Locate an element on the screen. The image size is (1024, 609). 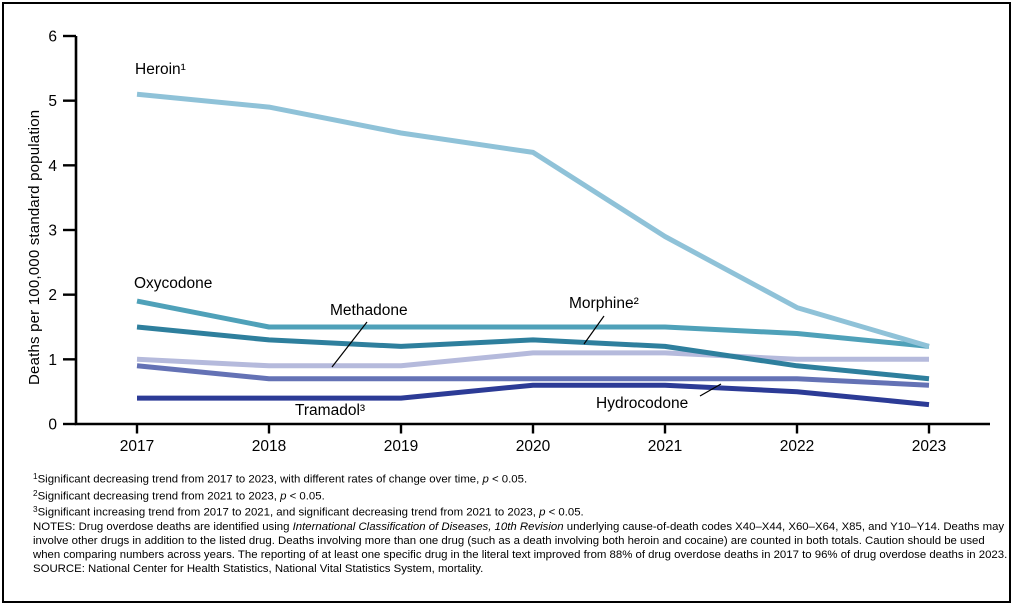
text-segment: 2 is located at coordinates (35, 493).